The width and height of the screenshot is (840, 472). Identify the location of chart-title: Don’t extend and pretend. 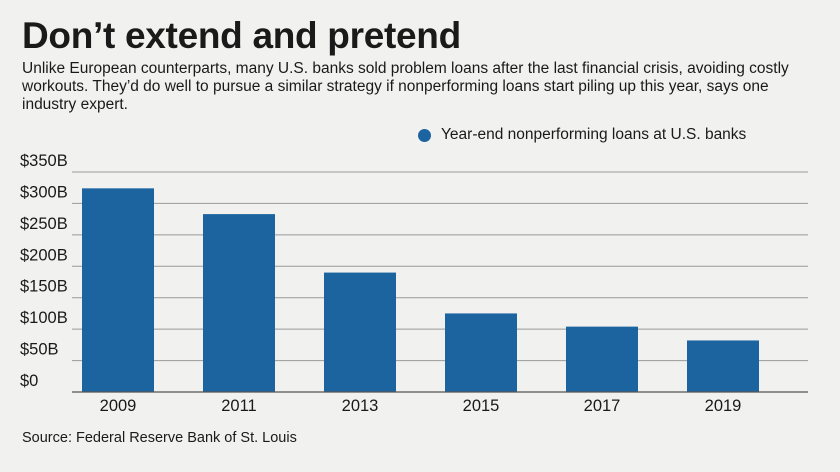
(241, 35).